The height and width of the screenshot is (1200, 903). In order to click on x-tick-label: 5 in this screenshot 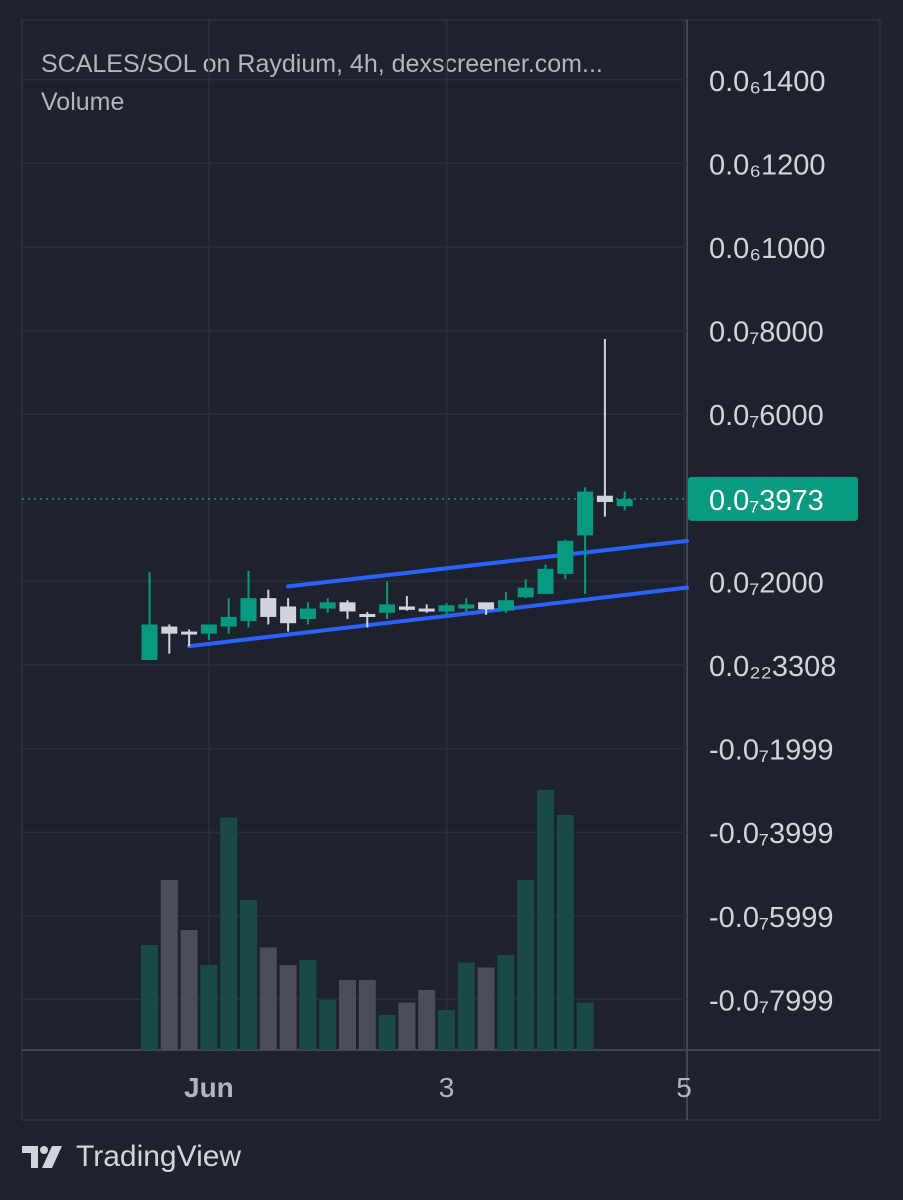, I will do `click(684, 1087)`.